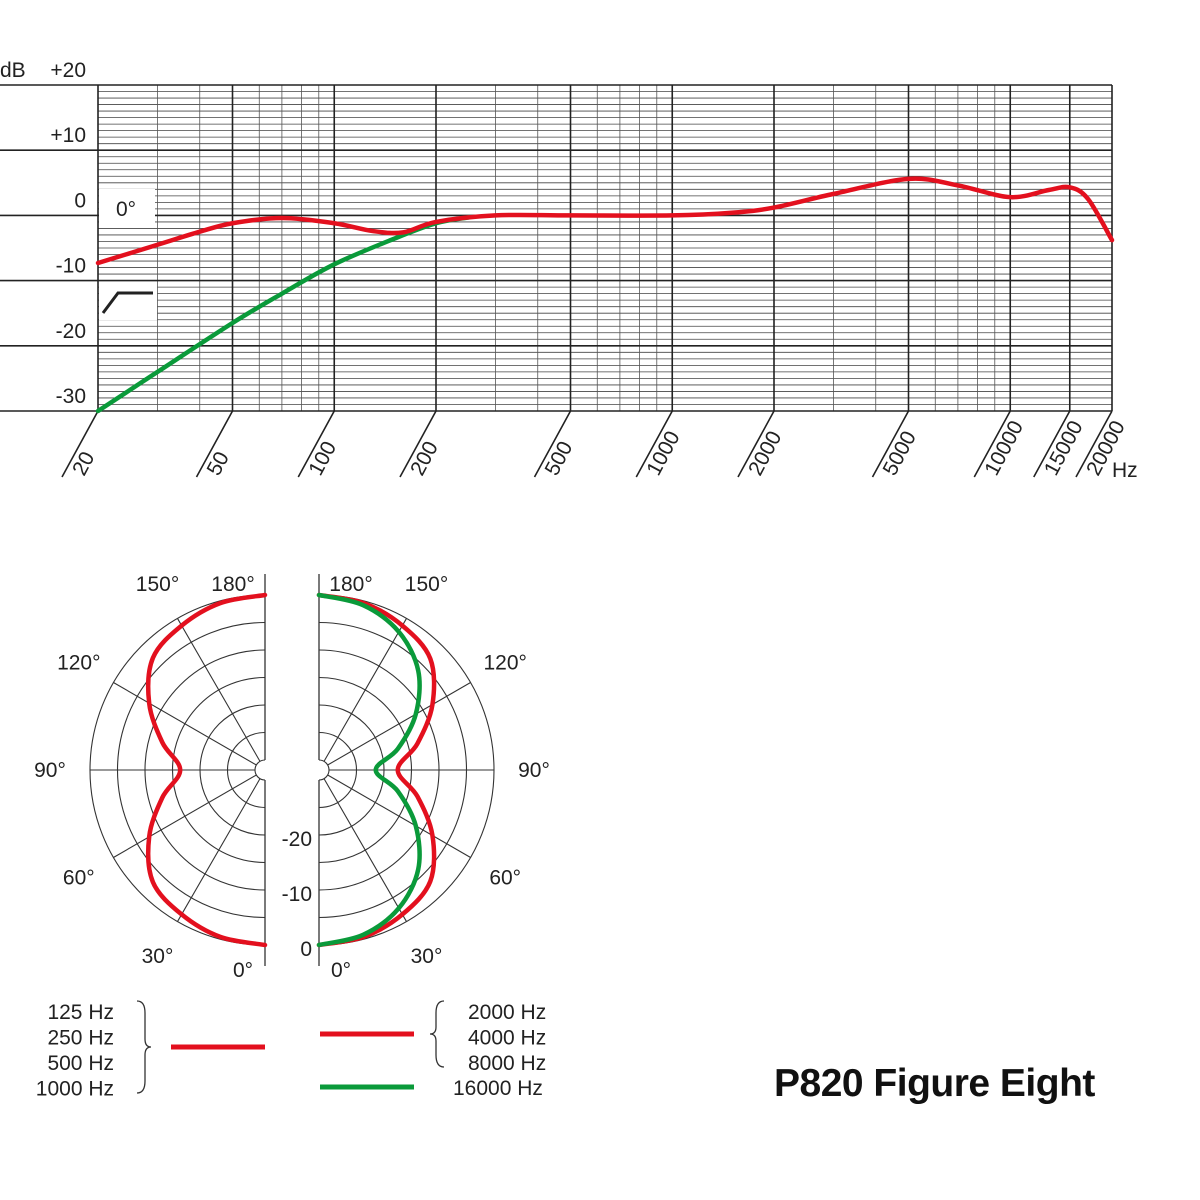  What do you see at coordinates (424, 459) in the screenshot?
I see `x-tick-label: 200` at bounding box center [424, 459].